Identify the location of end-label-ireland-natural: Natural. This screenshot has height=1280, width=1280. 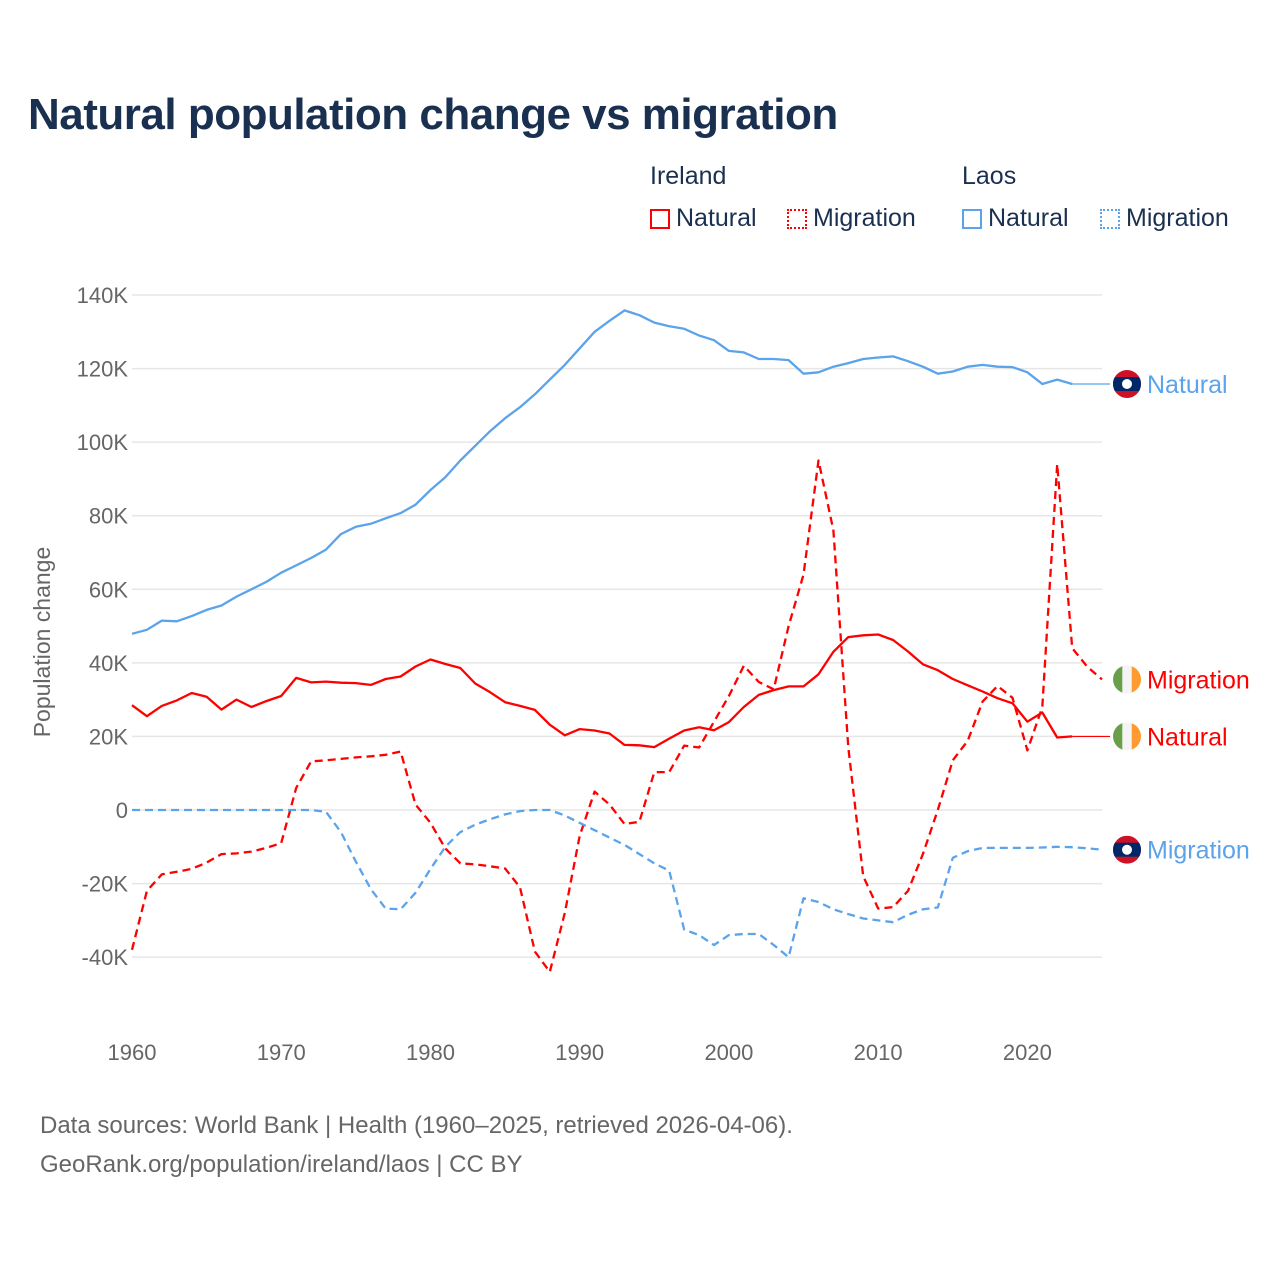
(1170, 736).